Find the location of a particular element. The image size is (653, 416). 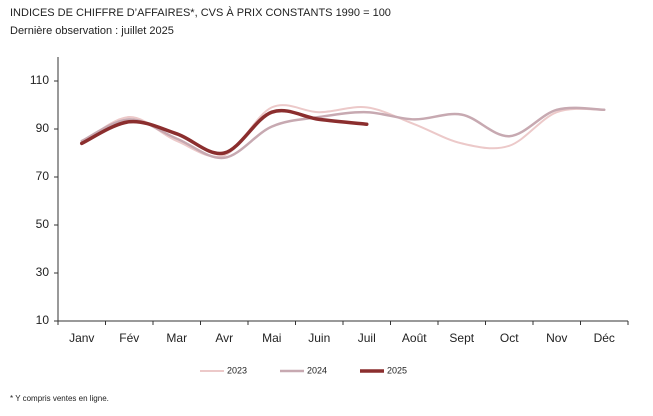

x-tick-label: Fév is located at coordinates (129, 338).